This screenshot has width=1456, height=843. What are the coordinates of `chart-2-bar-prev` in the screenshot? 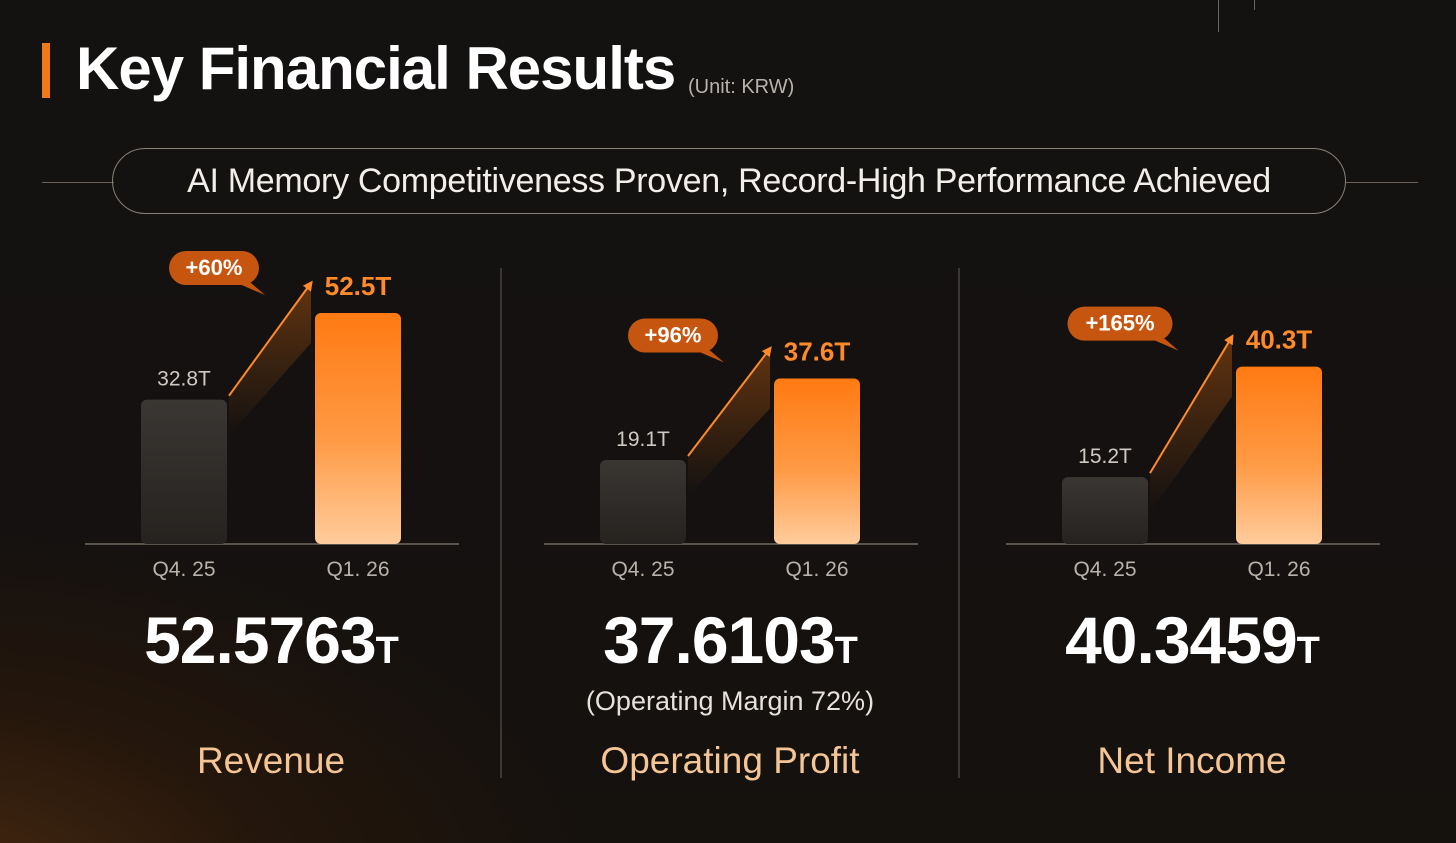 It's located at (643, 501).